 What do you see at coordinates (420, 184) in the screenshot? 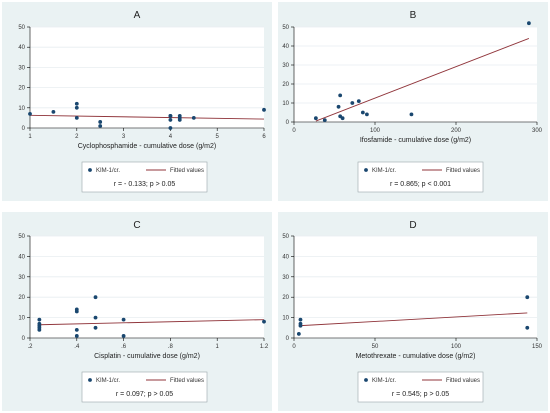
I see `stat-text: r = 0.865; p < 0.001` at bounding box center [420, 184].